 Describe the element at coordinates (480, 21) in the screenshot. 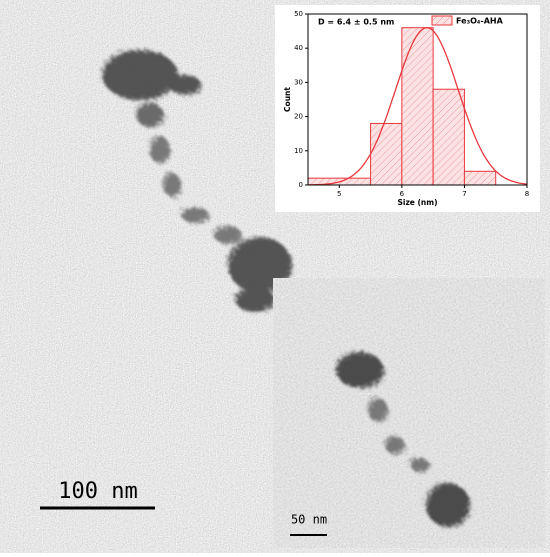

I see `legend-label: Fe₃O₄-AHA` at that location.